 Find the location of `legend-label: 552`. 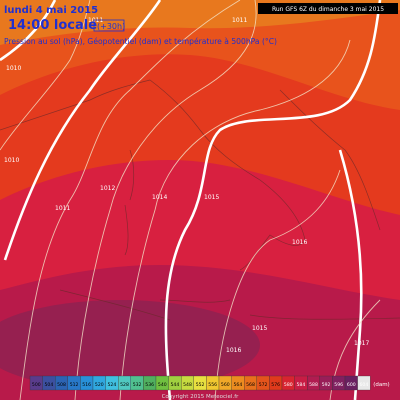

legend-label: 552 is located at coordinates (200, 385).